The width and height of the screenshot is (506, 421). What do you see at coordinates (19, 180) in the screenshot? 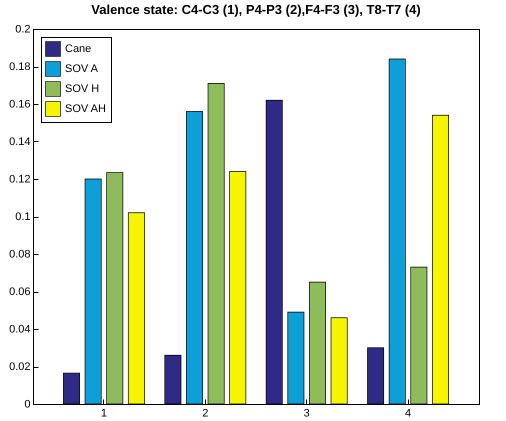
I see `y-tick-label: 0.12` at bounding box center [19, 180].